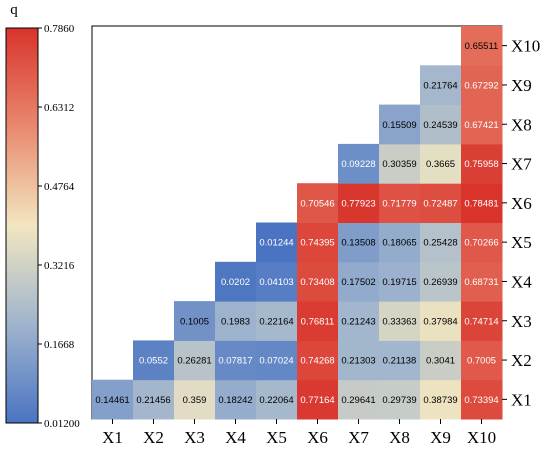 This screenshot has width=550, height=455. I want to click on cell-value-label: 0.21303, so click(358, 361).